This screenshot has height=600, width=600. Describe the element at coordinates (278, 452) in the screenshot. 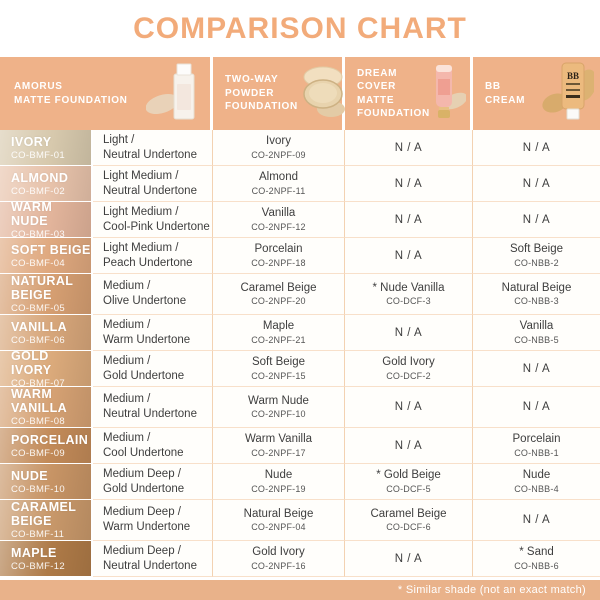

I see `match-code: CO-2NPF-17` at that location.